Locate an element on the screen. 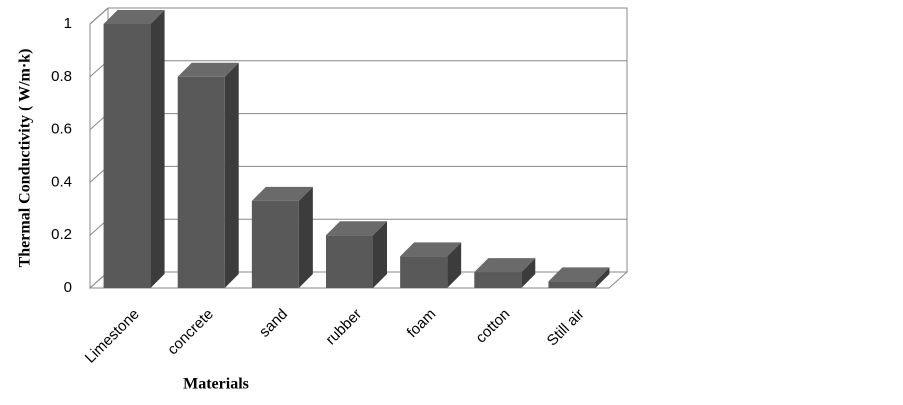 This screenshot has height=405, width=903. x-tick-label: foam is located at coordinates (422, 324).